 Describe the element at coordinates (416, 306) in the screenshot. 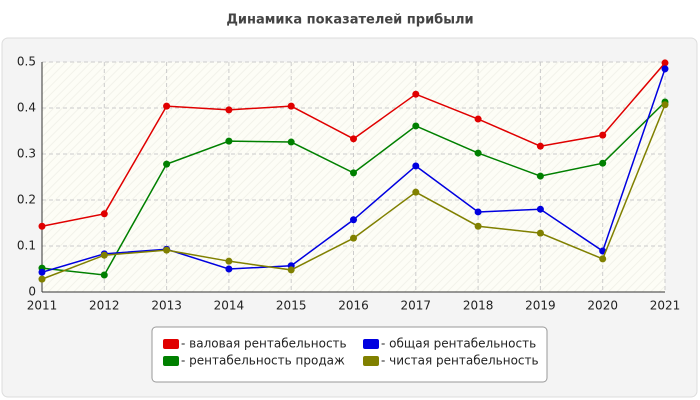

I see `x-tick-label: 2017` at that location.